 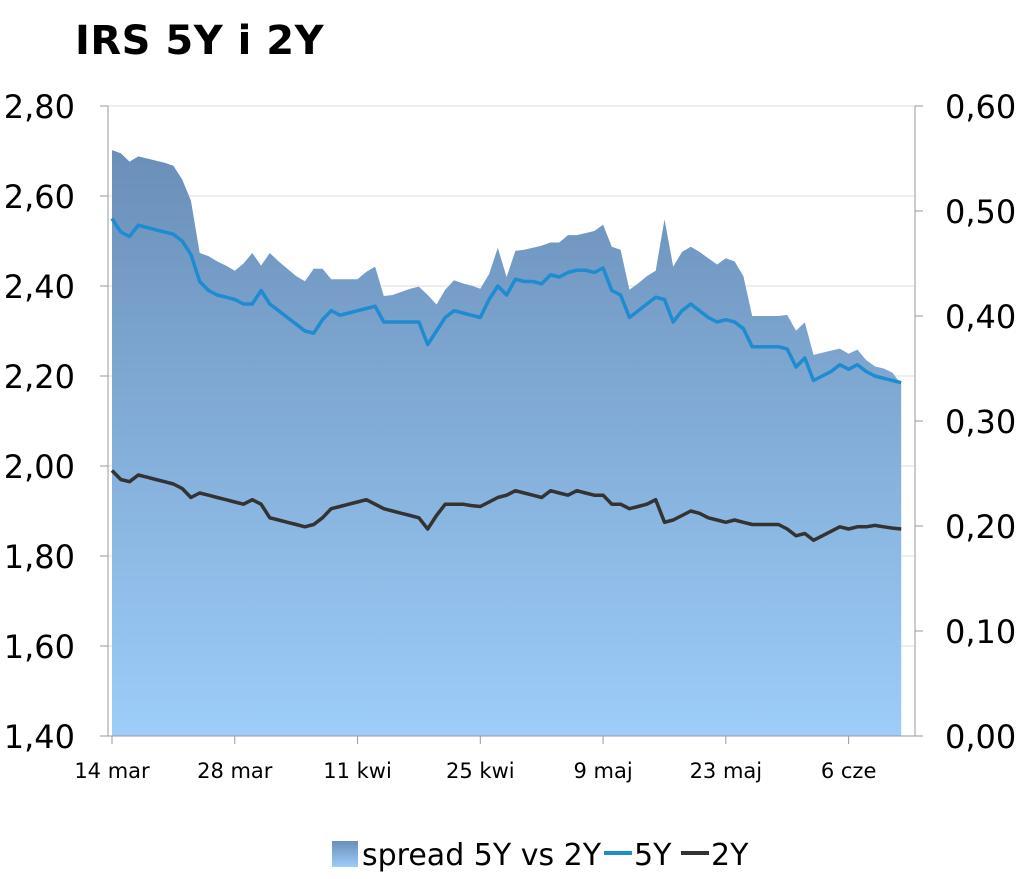 What do you see at coordinates (39, 467) in the screenshot?
I see `y-left-tick-label: 2,00` at bounding box center [39, 467].